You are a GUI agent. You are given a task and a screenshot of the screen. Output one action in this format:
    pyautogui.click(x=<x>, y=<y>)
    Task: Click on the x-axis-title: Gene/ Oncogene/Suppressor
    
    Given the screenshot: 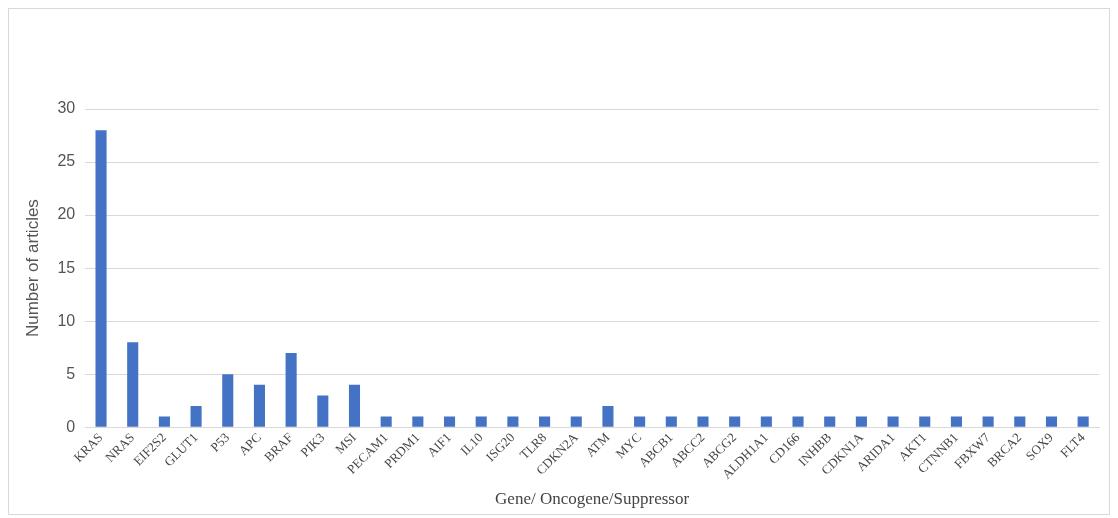 What is the action you would take?
    pyautogui.click(x=592, y=499)
    